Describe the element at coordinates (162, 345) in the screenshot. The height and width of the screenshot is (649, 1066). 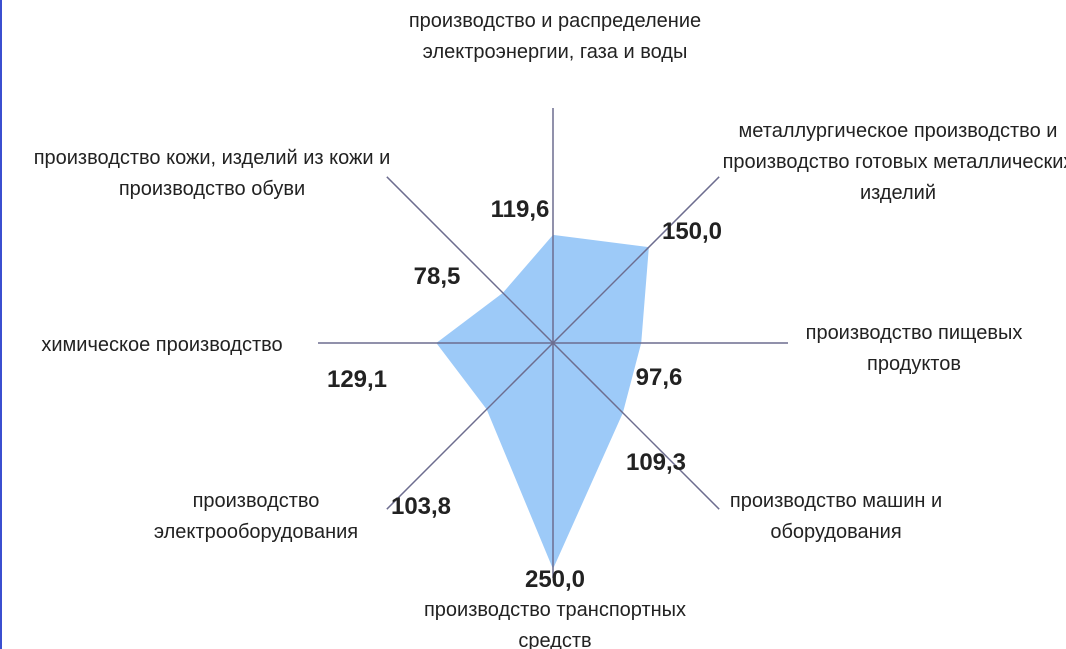
I see `axis-label: химическое производство` at that location.